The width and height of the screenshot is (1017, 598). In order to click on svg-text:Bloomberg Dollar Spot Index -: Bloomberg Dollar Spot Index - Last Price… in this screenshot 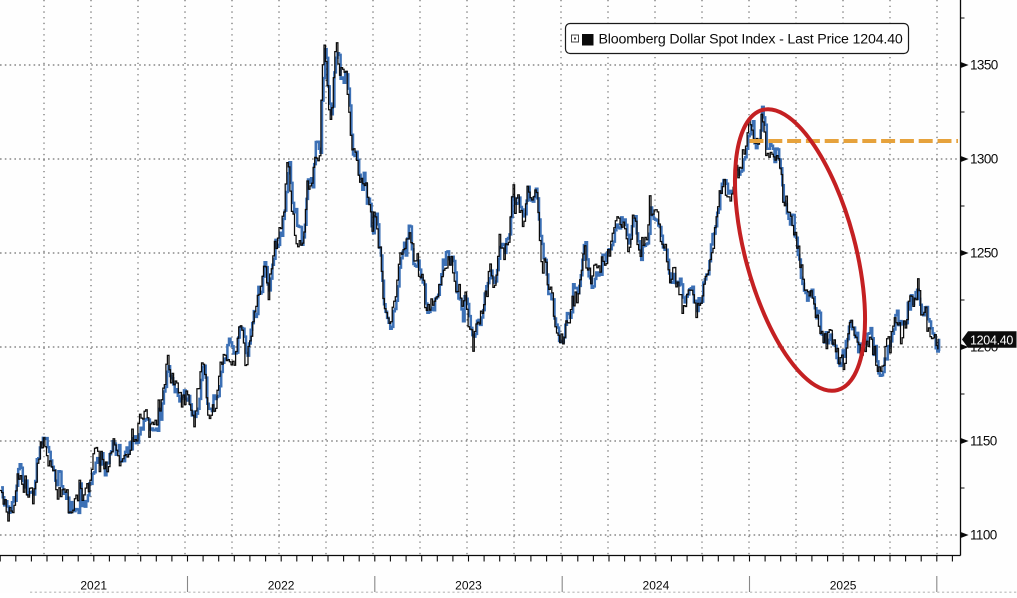, I will do `click(751, 39)`.